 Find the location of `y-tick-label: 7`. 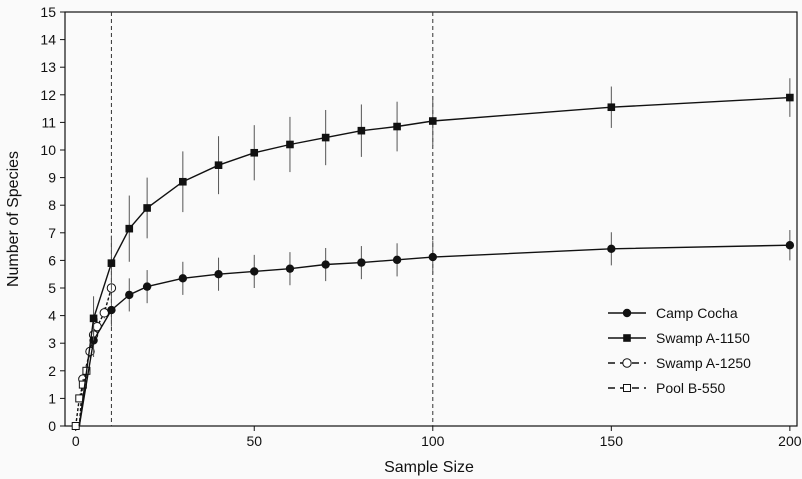

y-tick-label: 7 is located at coordinates (52, 233).